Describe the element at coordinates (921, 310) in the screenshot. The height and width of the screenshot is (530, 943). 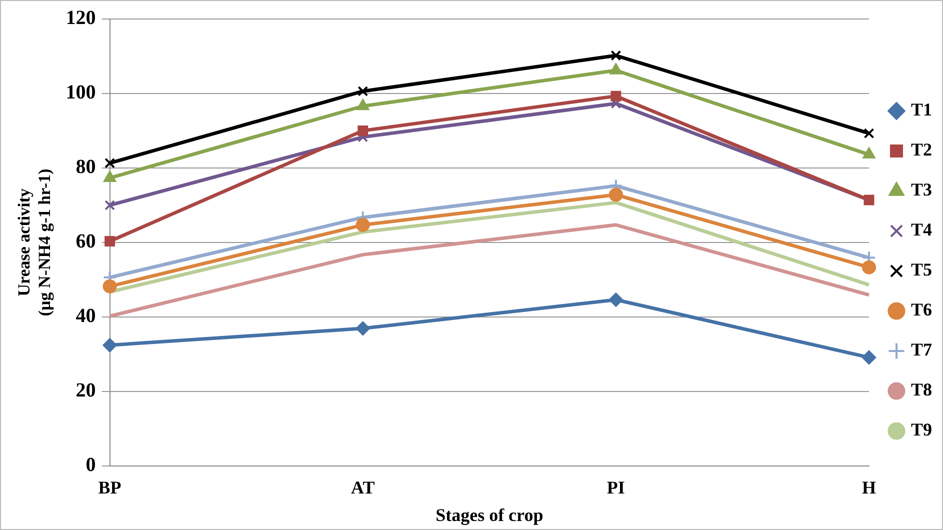
I see `legend-label: T6` at that location.